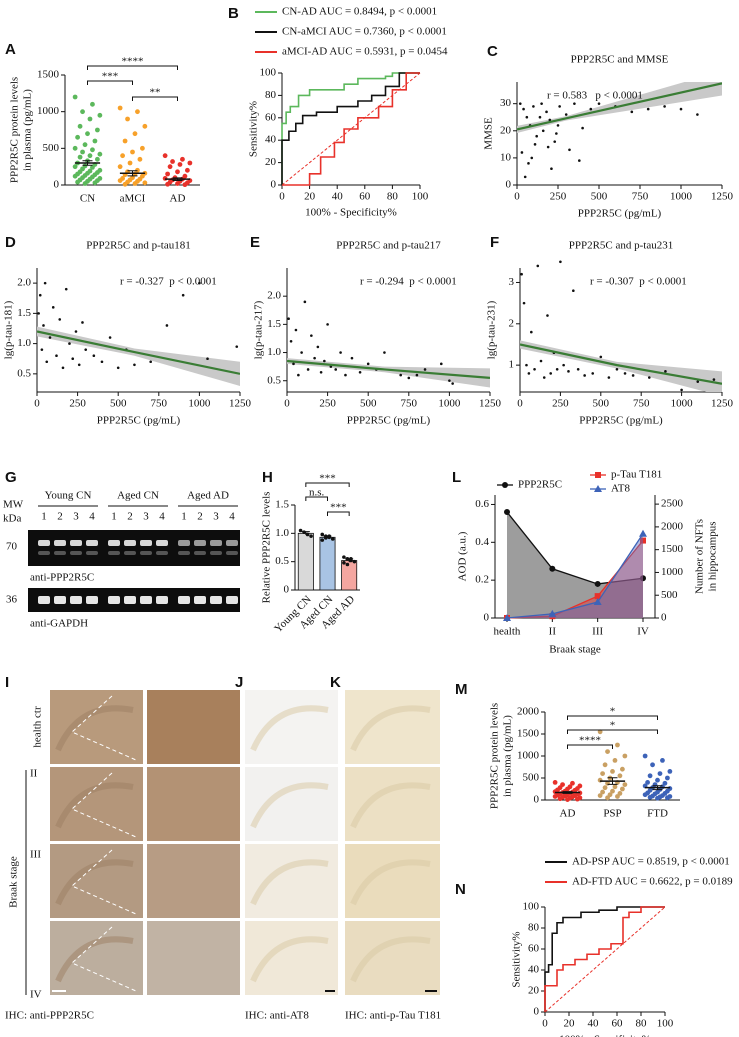 Image resolution: width=739 pixels, height=1037 pixels. Describe the element at coordinates (528, 712) in the screenshot. I see `y-tick-label: 2000` at that location.